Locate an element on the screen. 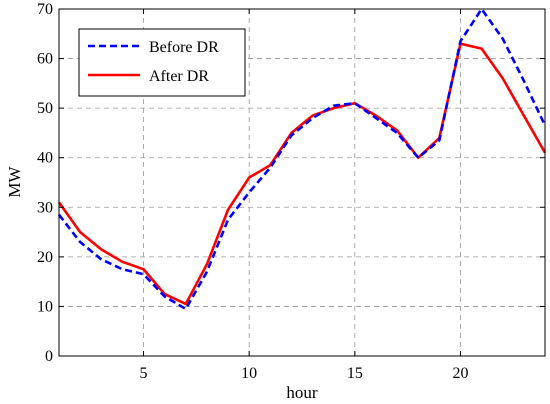  y-axis-label: MW is located at coordinates (14, 181).